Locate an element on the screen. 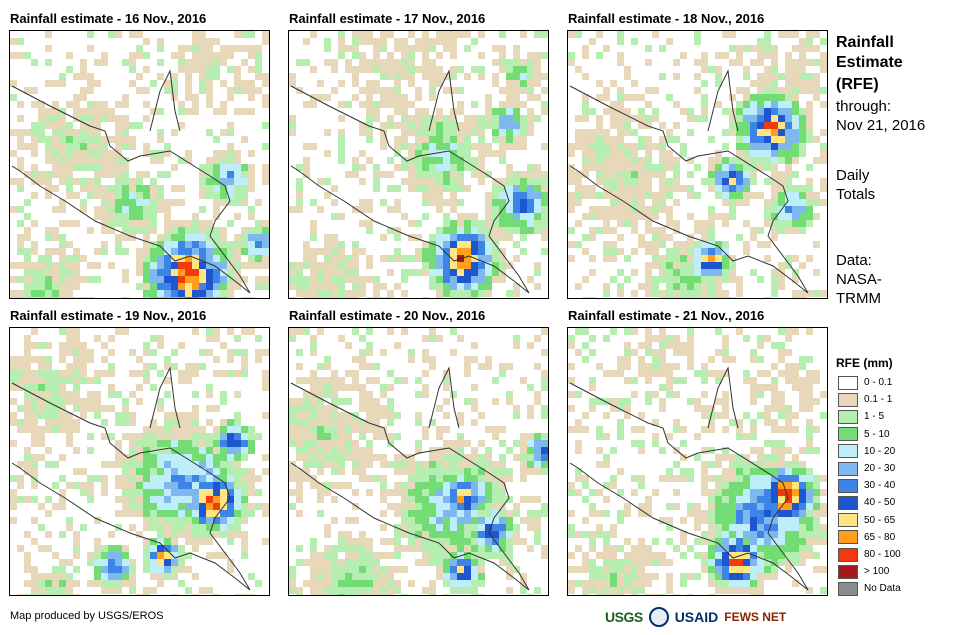 The image size is (970, 635). rainfall-raster is located at coordinates (139, 461).